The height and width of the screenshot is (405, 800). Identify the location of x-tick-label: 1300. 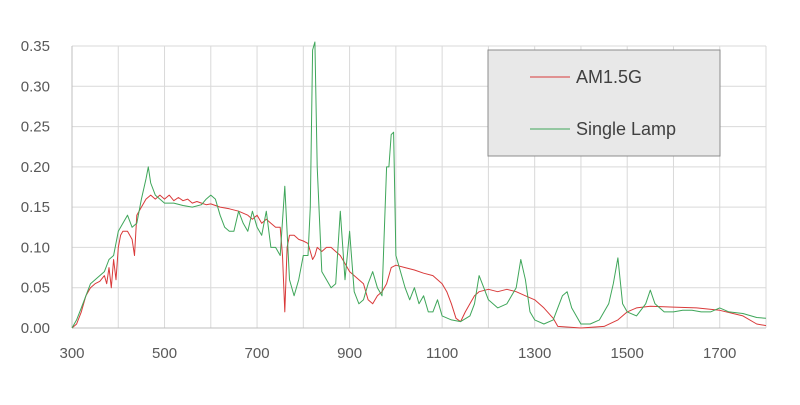
(534, 353).